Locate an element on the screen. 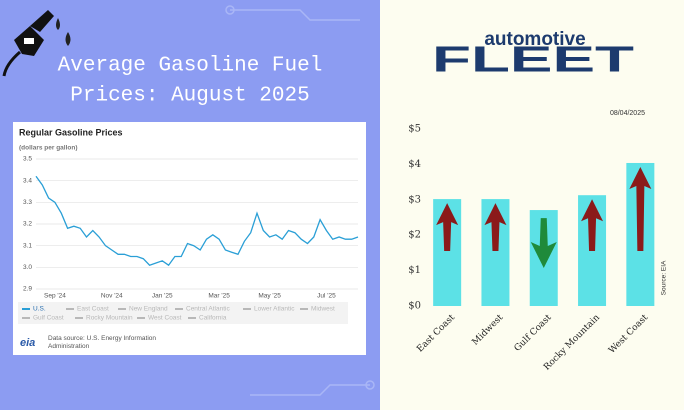 The width and height of the screenshot is (684, 410). line-series is located at coordinates (197, 221).